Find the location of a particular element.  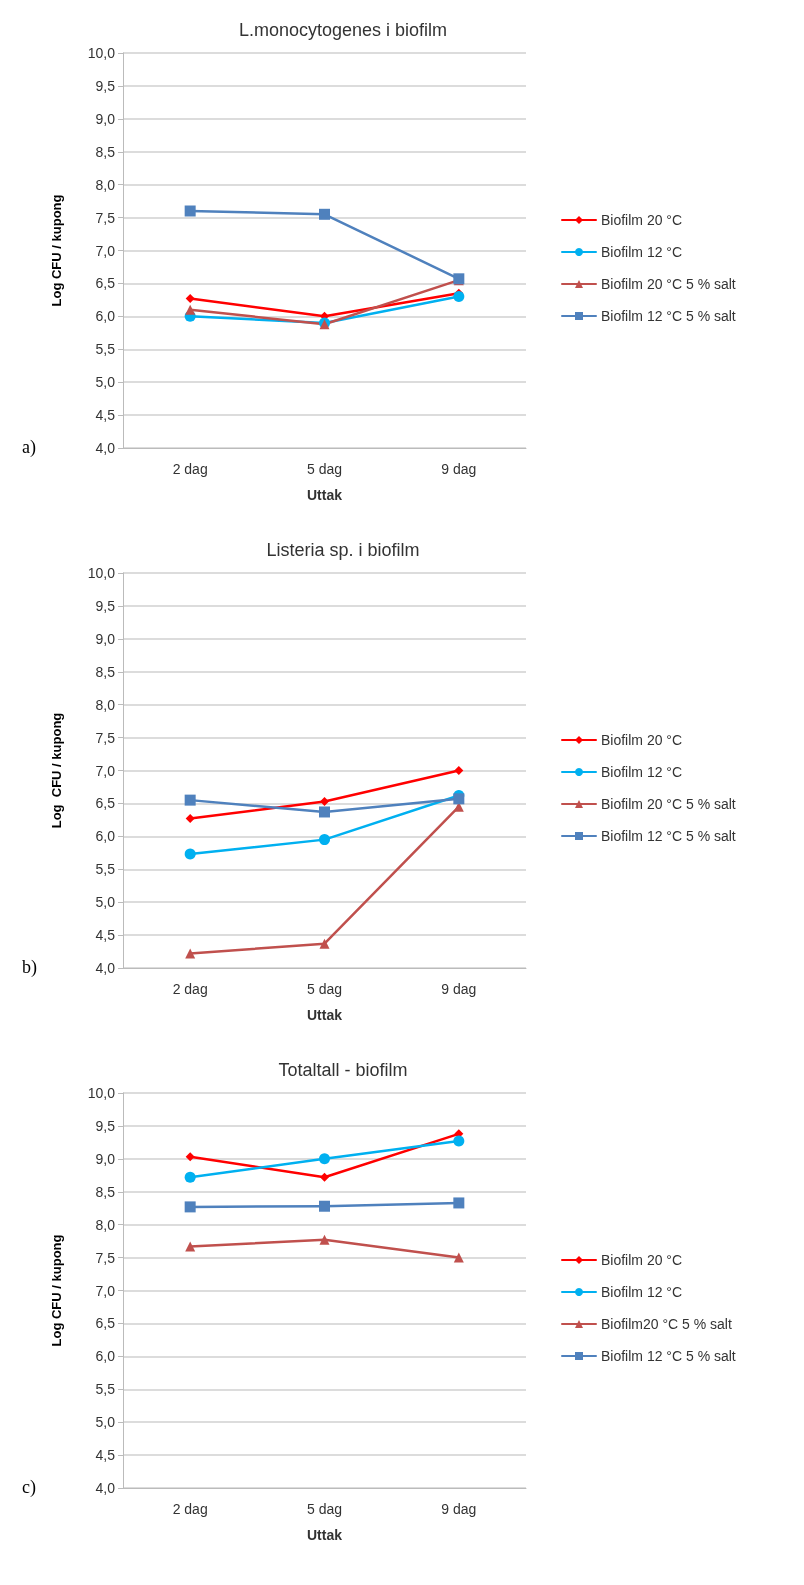

chart-title: Totaltall - biofilm is located at coordinates (343, 1070).